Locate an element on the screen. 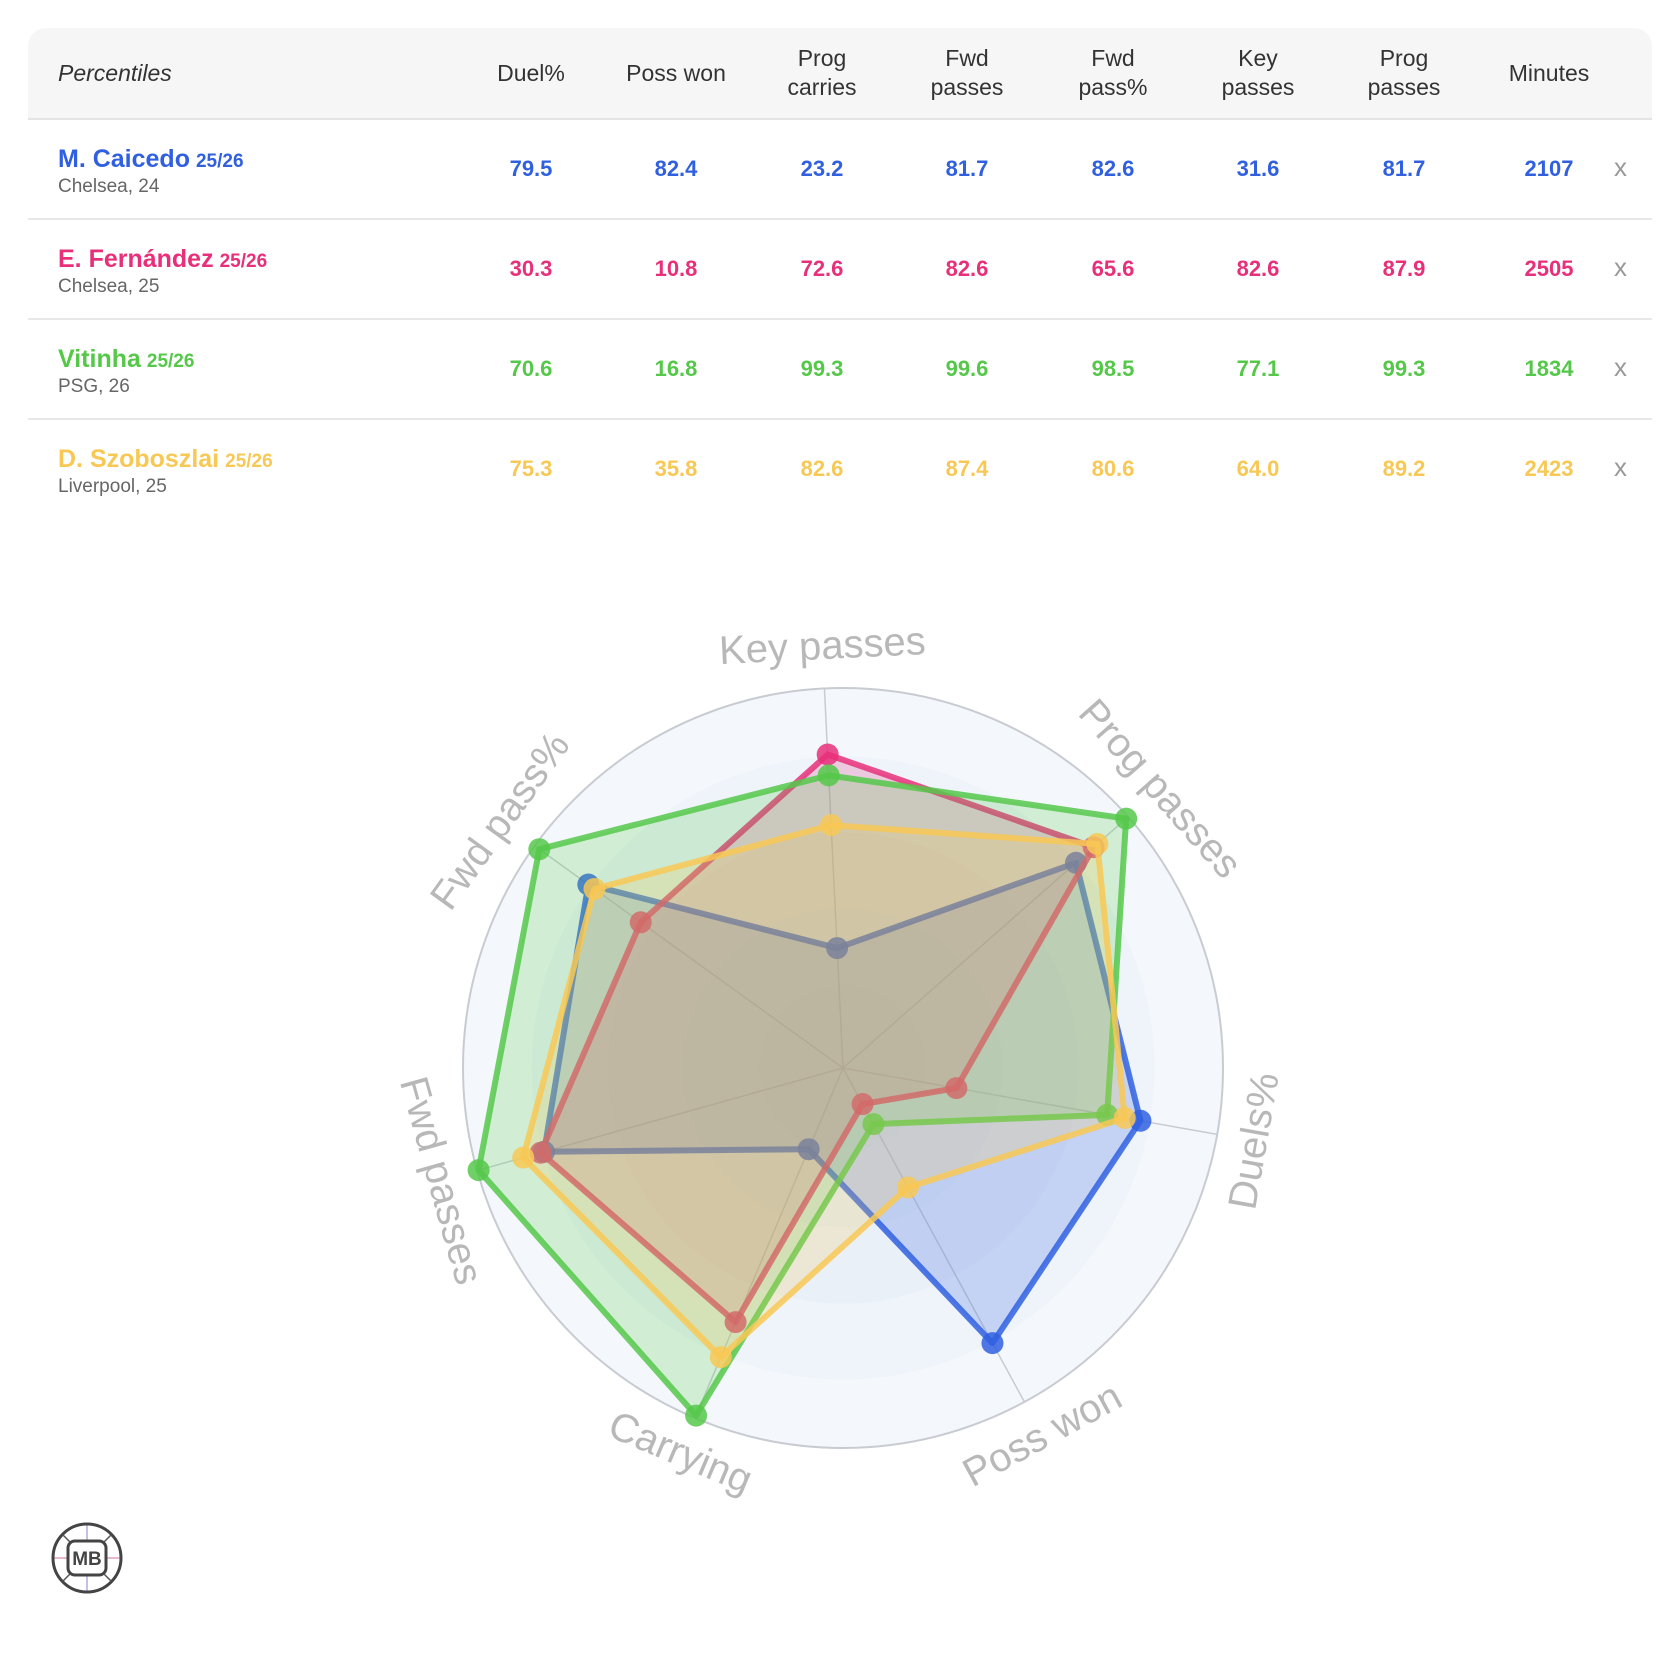 This screenshot has height=1670, width=1680. cell-key-passes: 31.6 is located at coordinates (1258, 168).